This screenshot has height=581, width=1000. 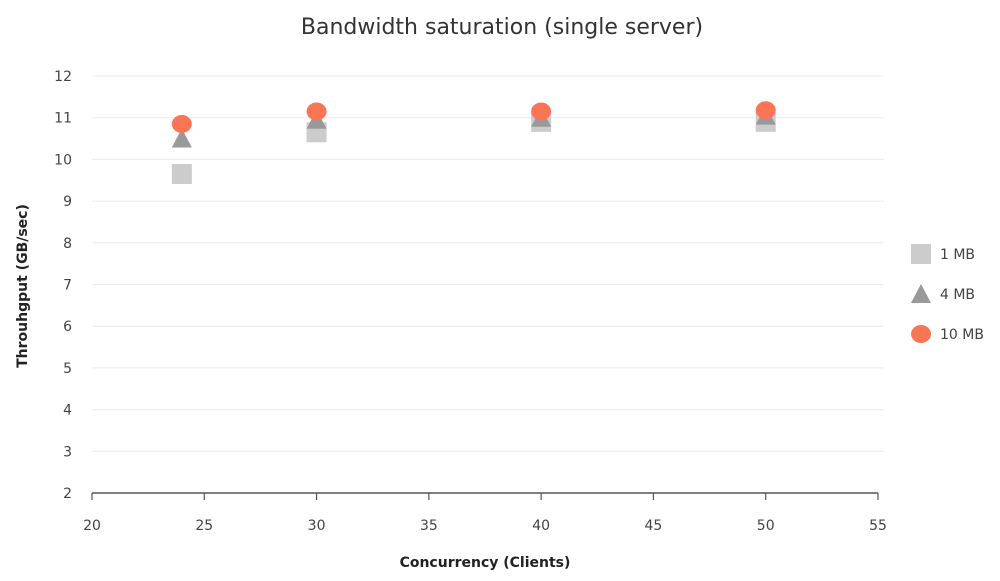 I want to click on y-tick-label-4: 4, so click(x=67, y=411).